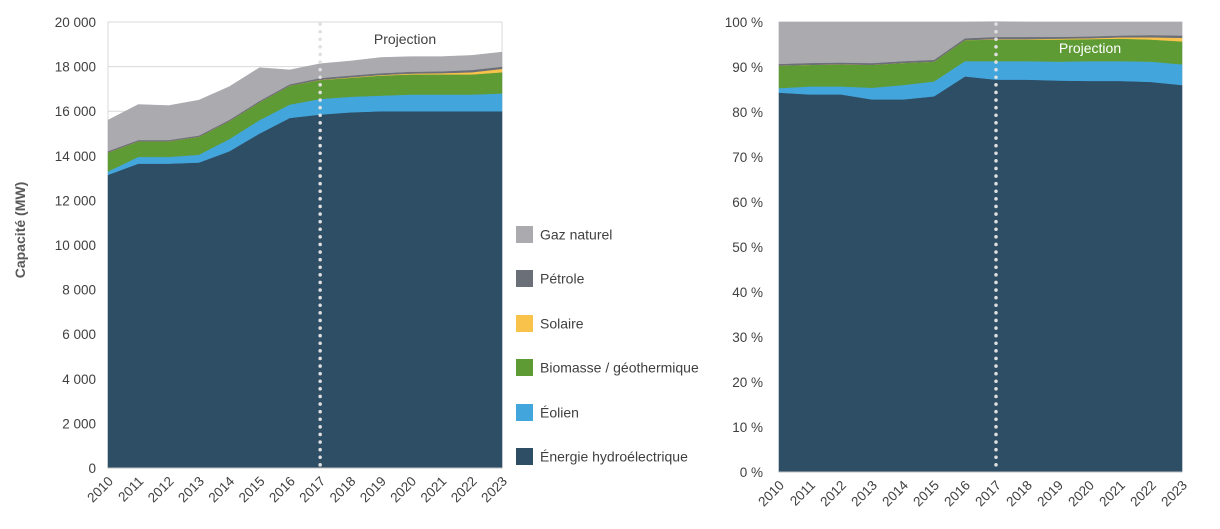 This screenshot has width=1220, height=529. Describe the element at coordinates (75, 156) in the screenshot. I see `y-tick-label: 14 000` at that location.